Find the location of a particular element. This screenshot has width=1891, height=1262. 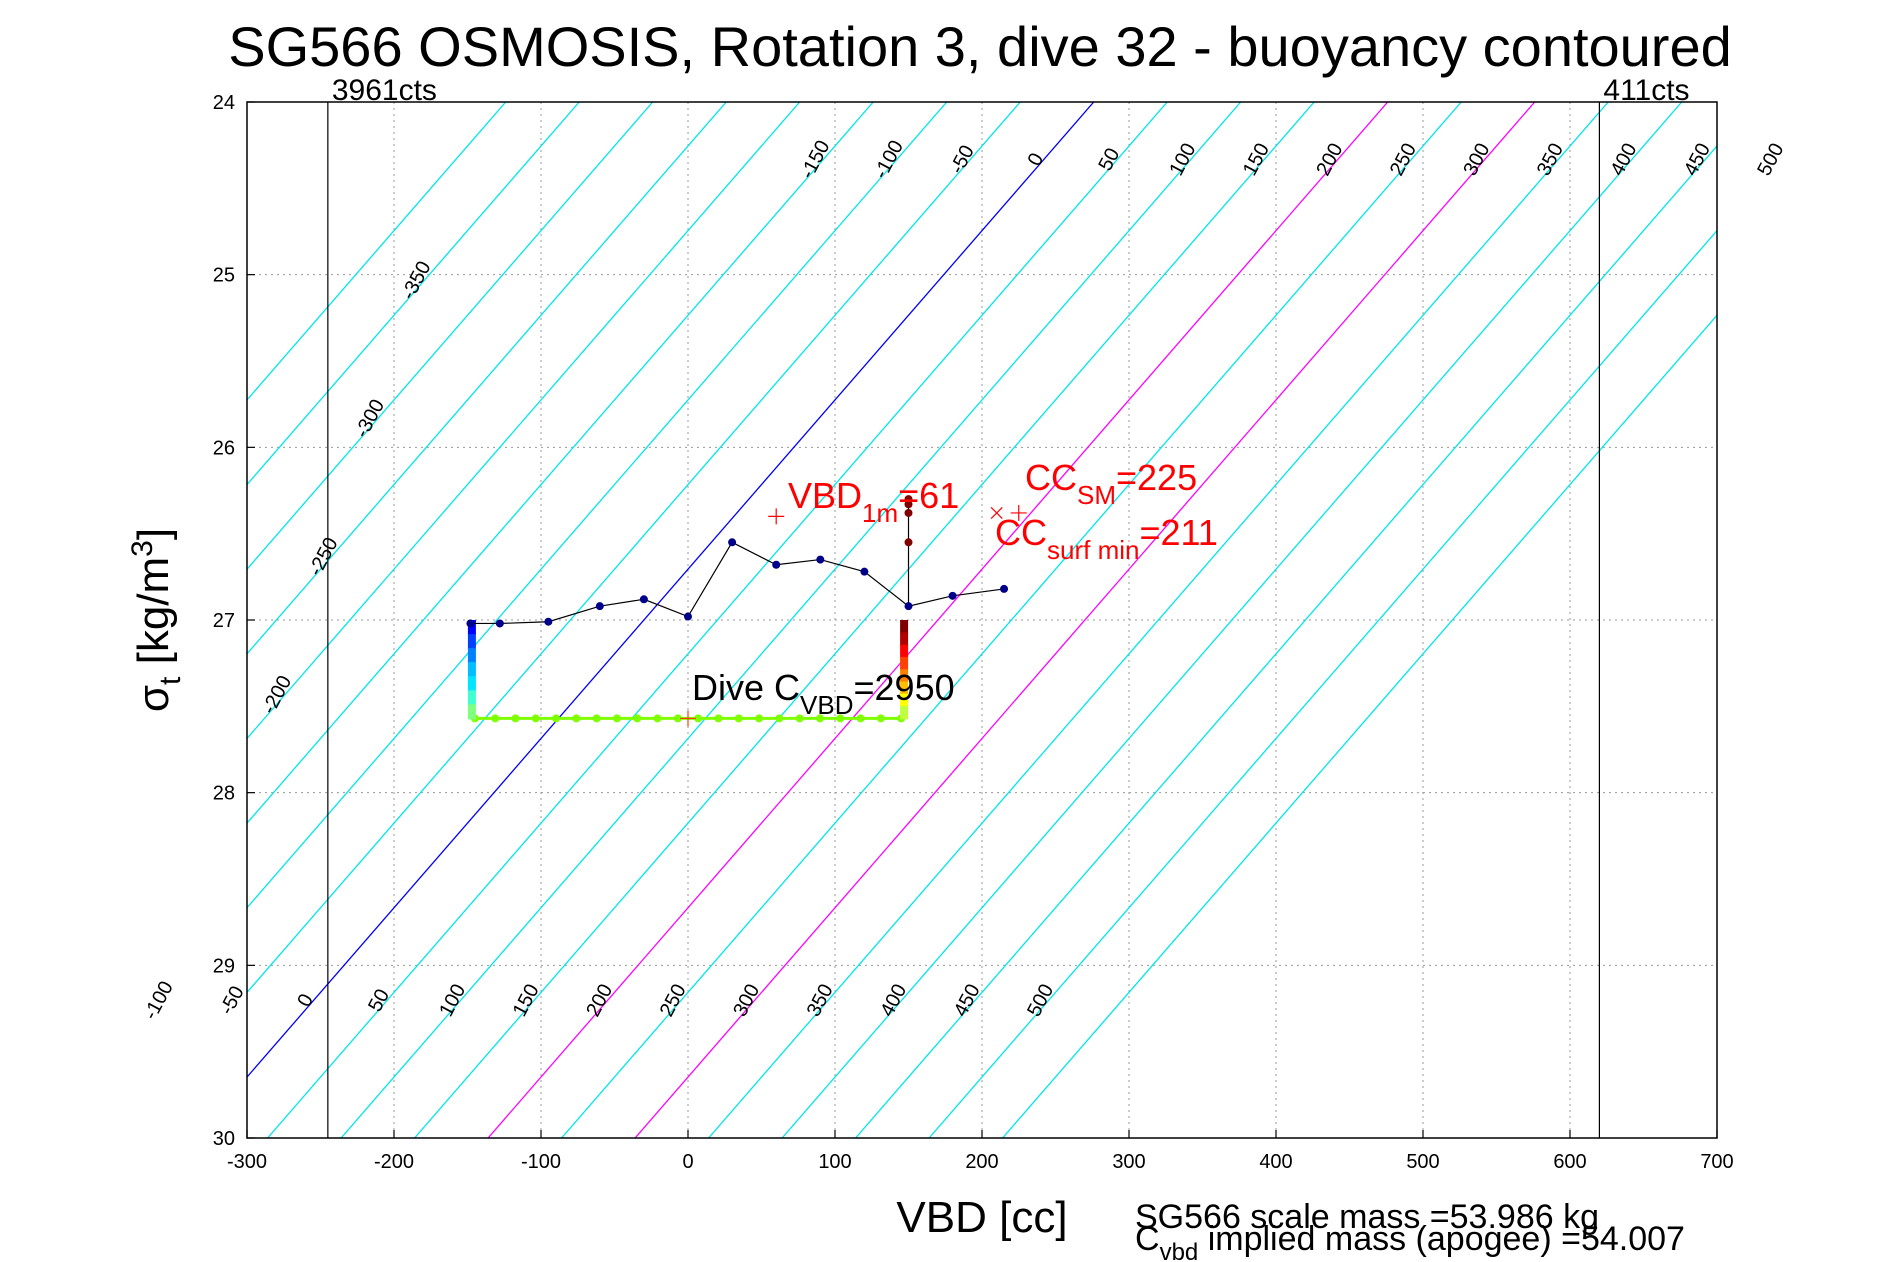

x-tick-label: 400 is located at coordinates (1275, 1162).